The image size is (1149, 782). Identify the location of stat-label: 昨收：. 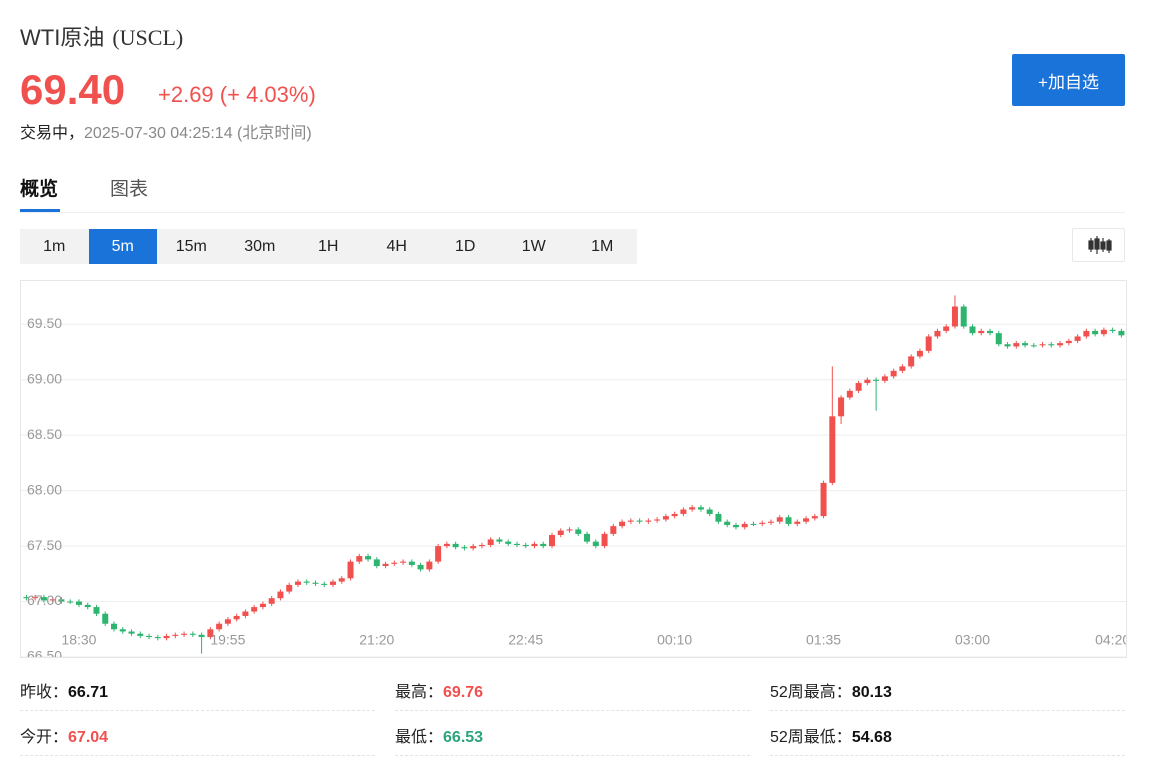
(44, 692).